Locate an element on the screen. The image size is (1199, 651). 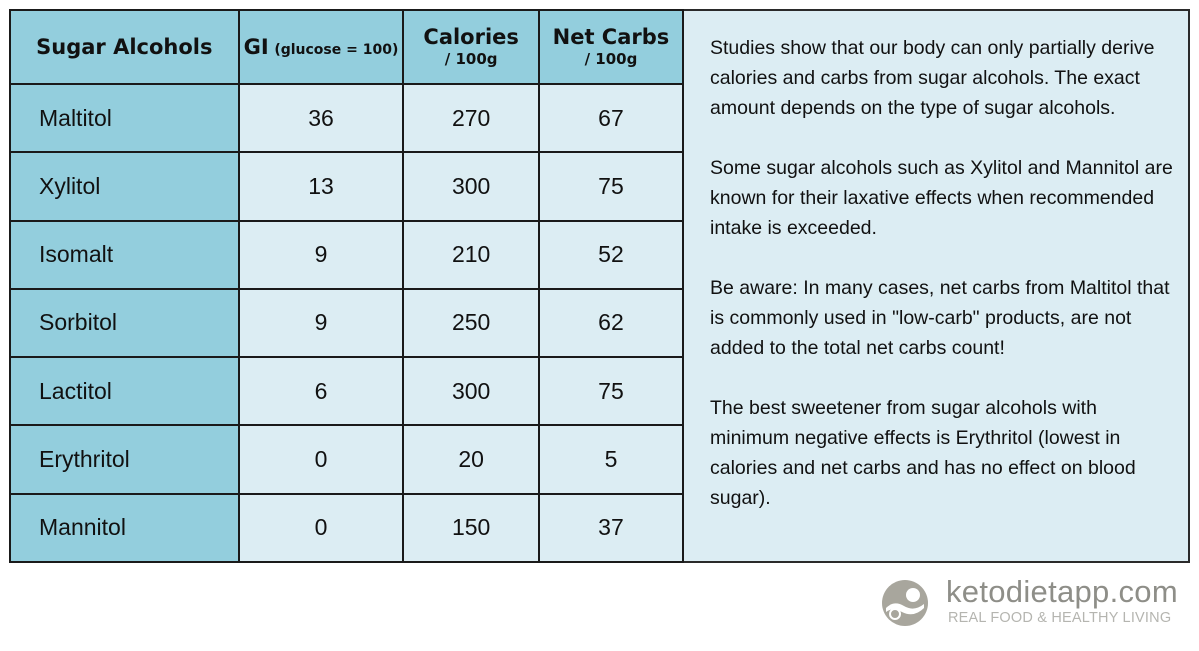
table-row: Xylitol 13 300 75 is located at coordinates (347, 186).